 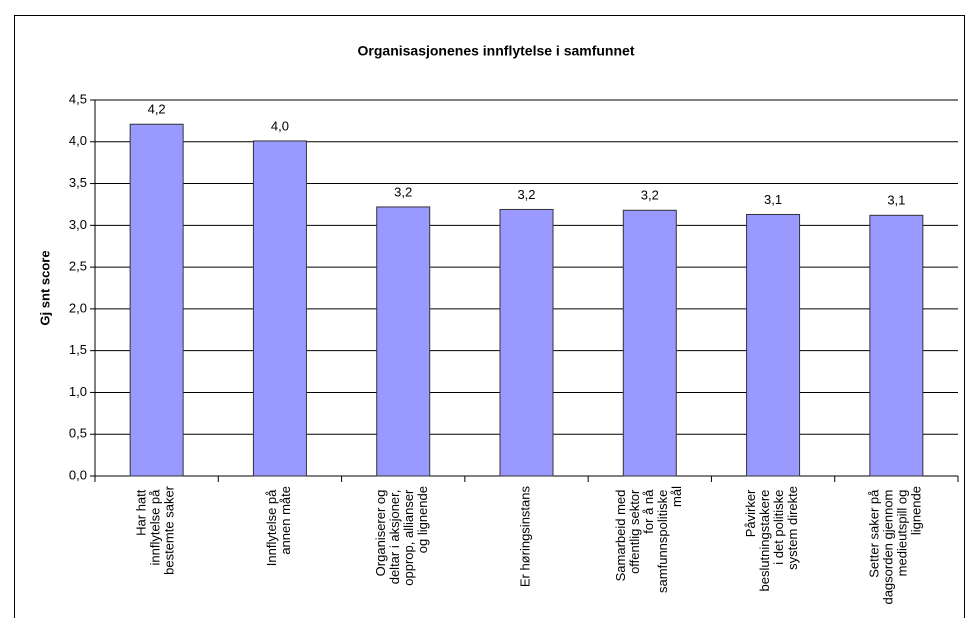 I want to click on y-tick-label: 1,0, so click(x=78, y=391).